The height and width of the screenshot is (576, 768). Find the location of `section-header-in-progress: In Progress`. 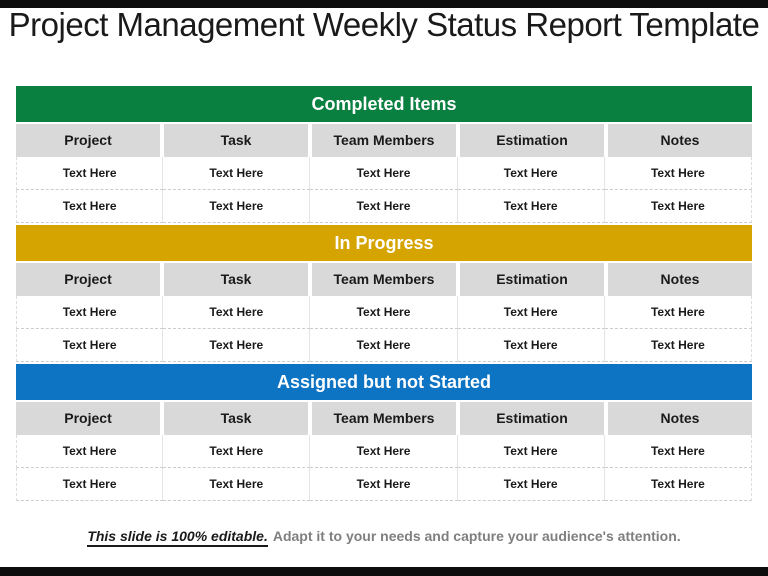

section-header-in-progress: In Progress is located at coordinates (384, 243).